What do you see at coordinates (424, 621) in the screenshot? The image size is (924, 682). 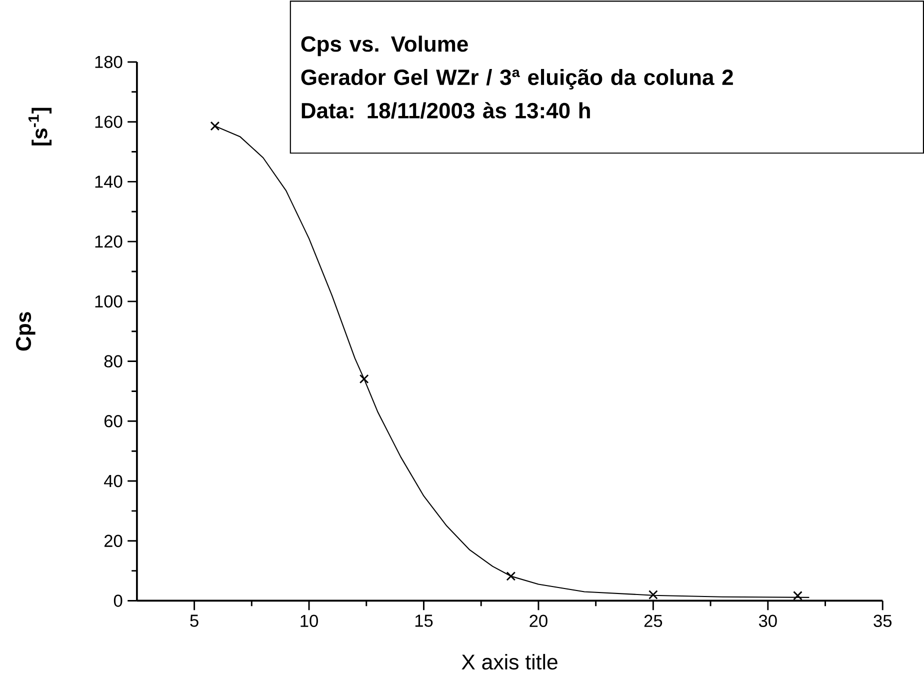 I see `x-tick-label: 15` at bounding box center [424, 621].